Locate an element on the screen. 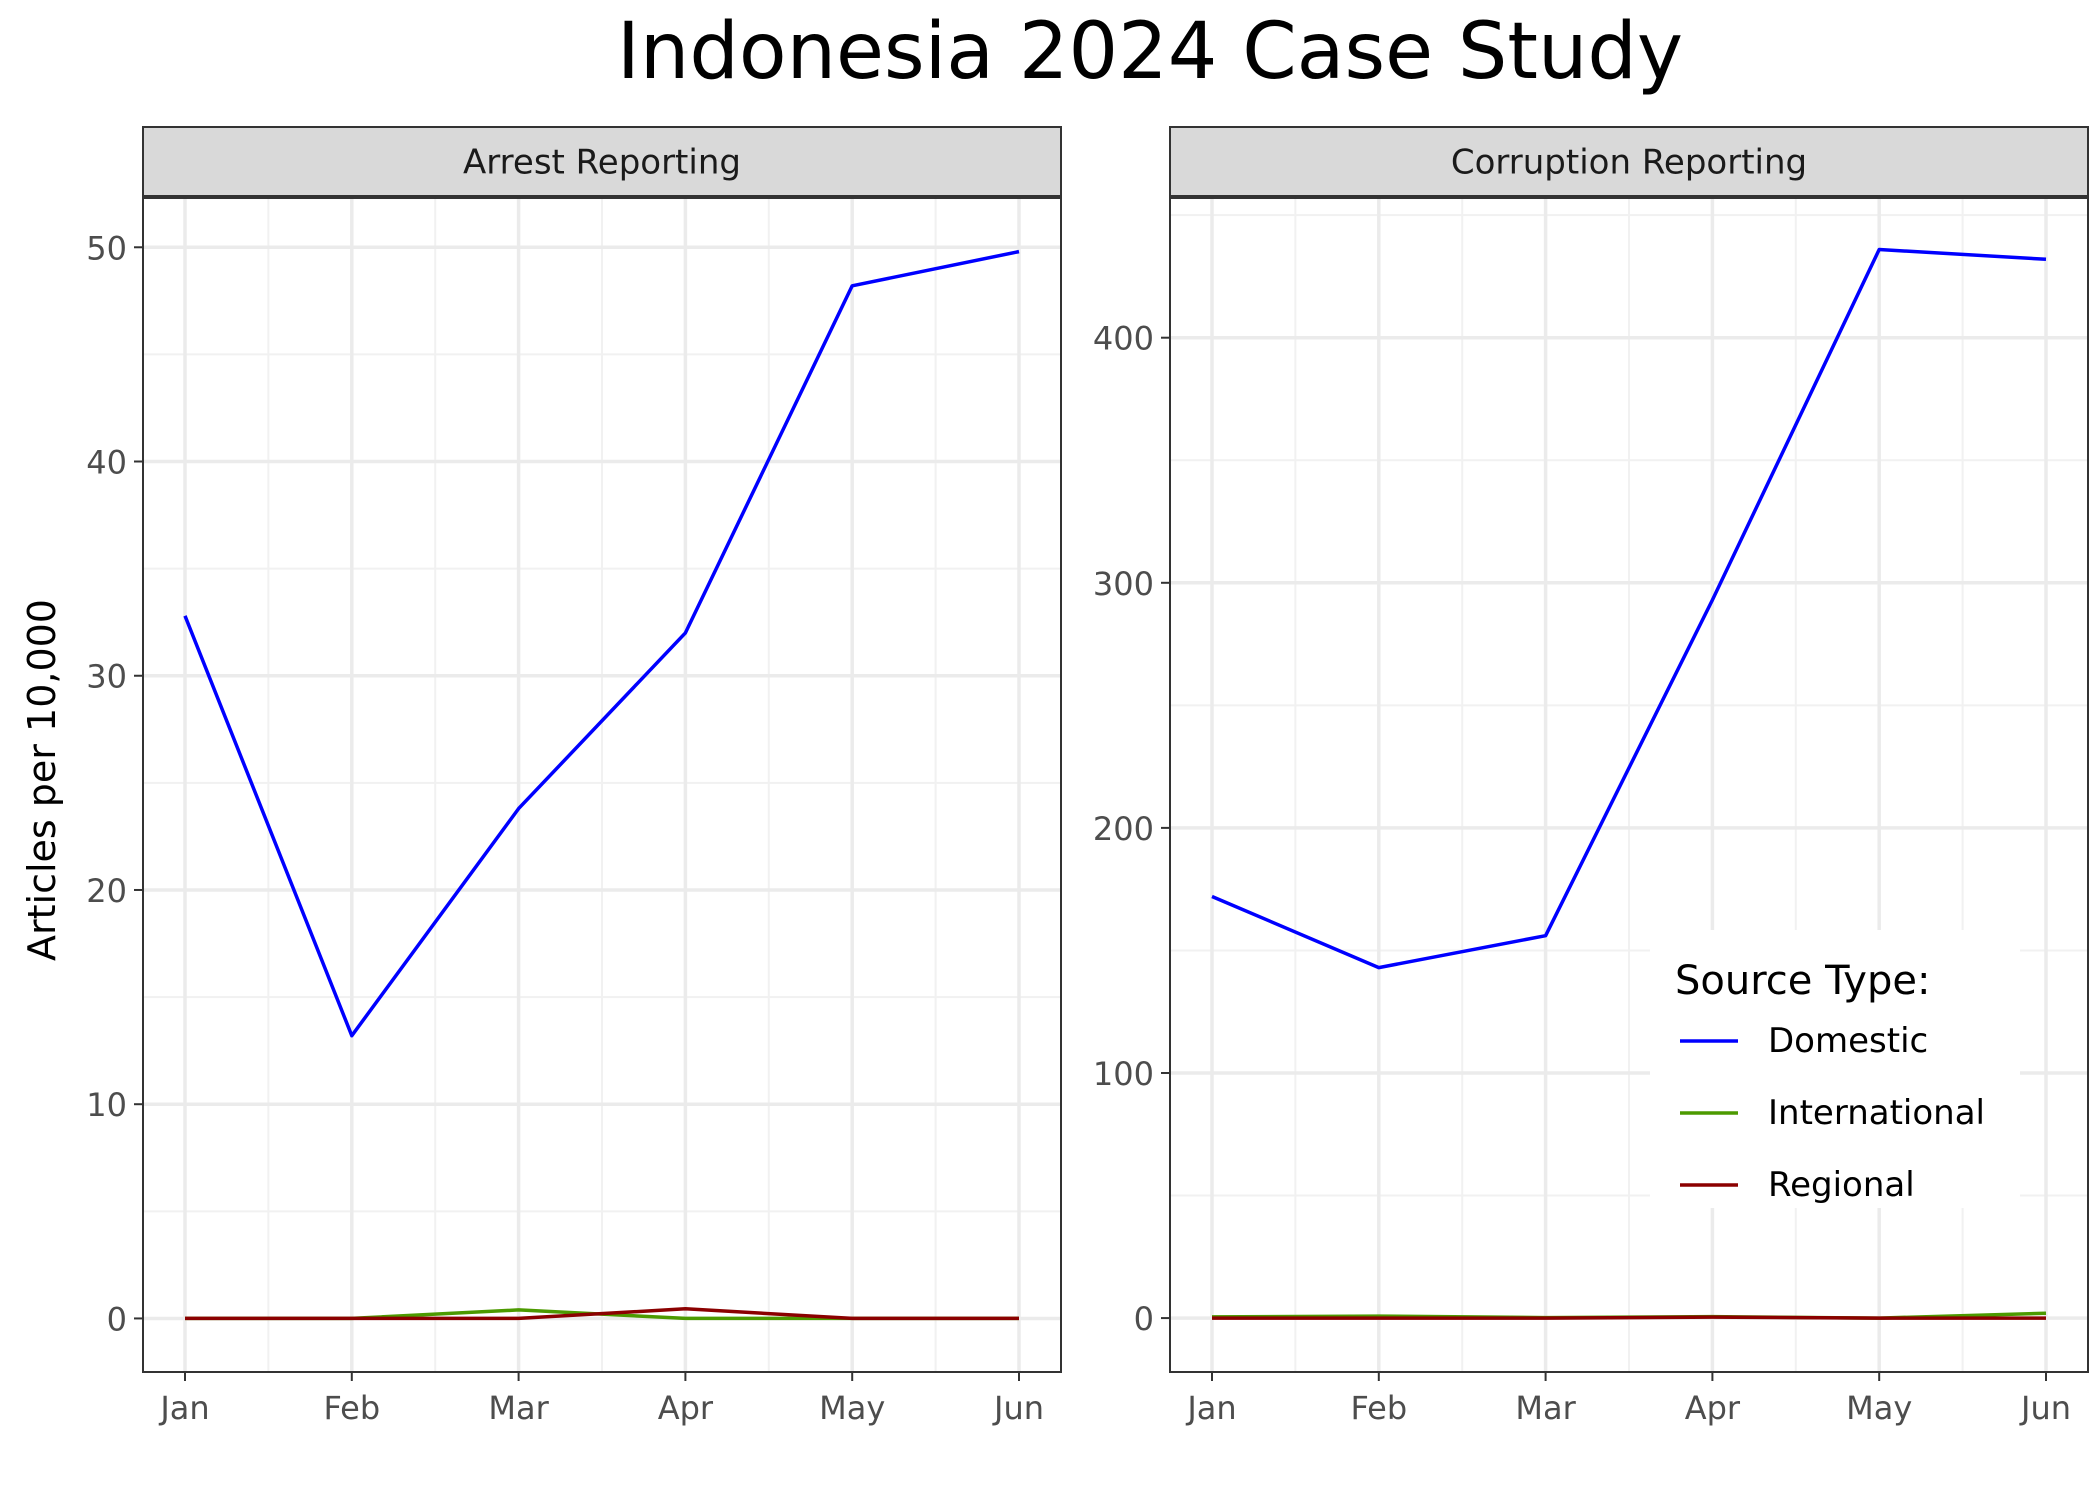 The height and width of the screenshot is (1504, 2100). chart-title: Indonesia 2024 Case Study is located at coordinates (1150, 52).